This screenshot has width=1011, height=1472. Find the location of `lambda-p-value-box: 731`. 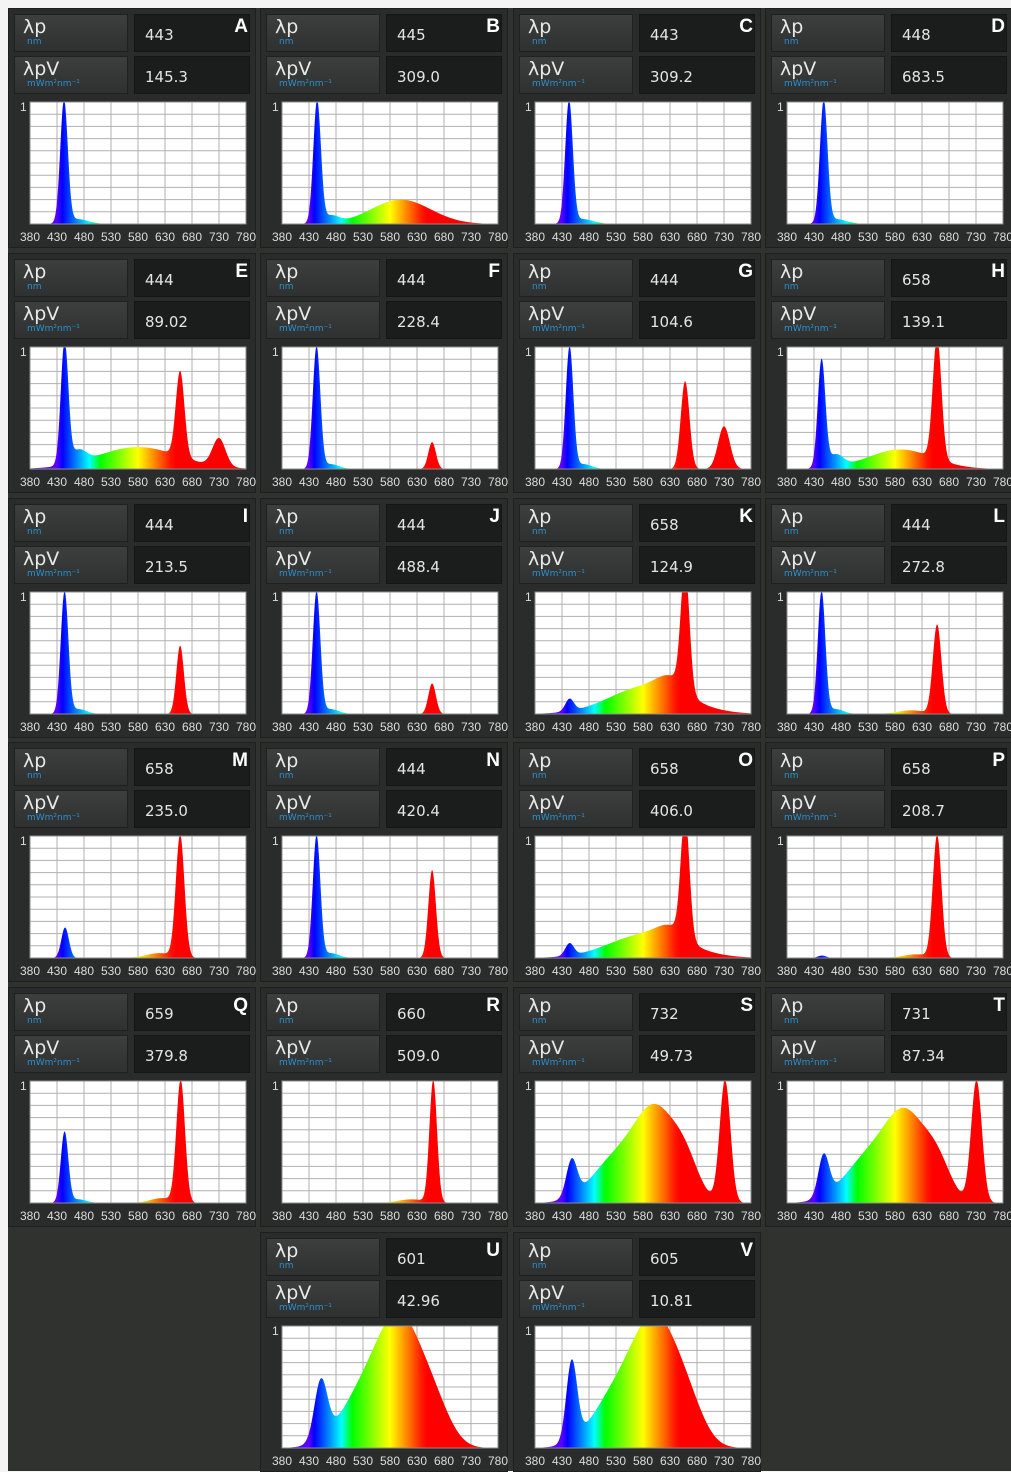

lambda-p-value-box: 731 is located at coordinates (949, 1012).